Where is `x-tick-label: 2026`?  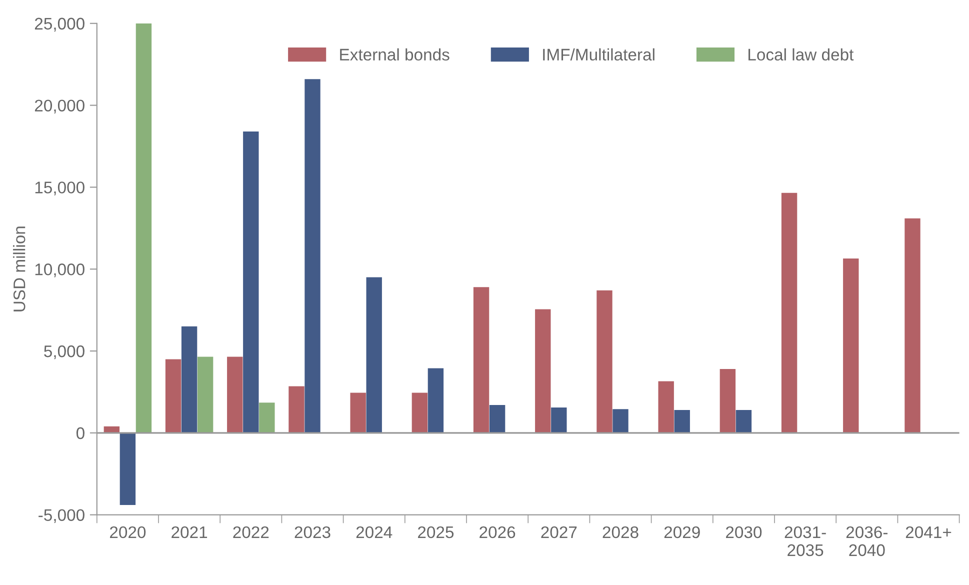 x-tick-label: 2026 is located at coordinates (498, 532).